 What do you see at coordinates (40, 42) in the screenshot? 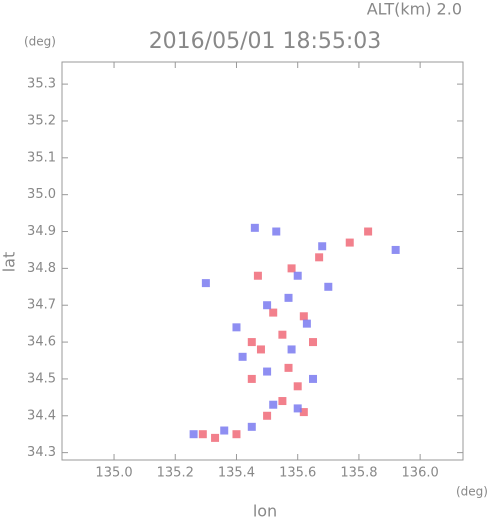
I see `y-unit: (deg)` at bounding box center [40, 42].